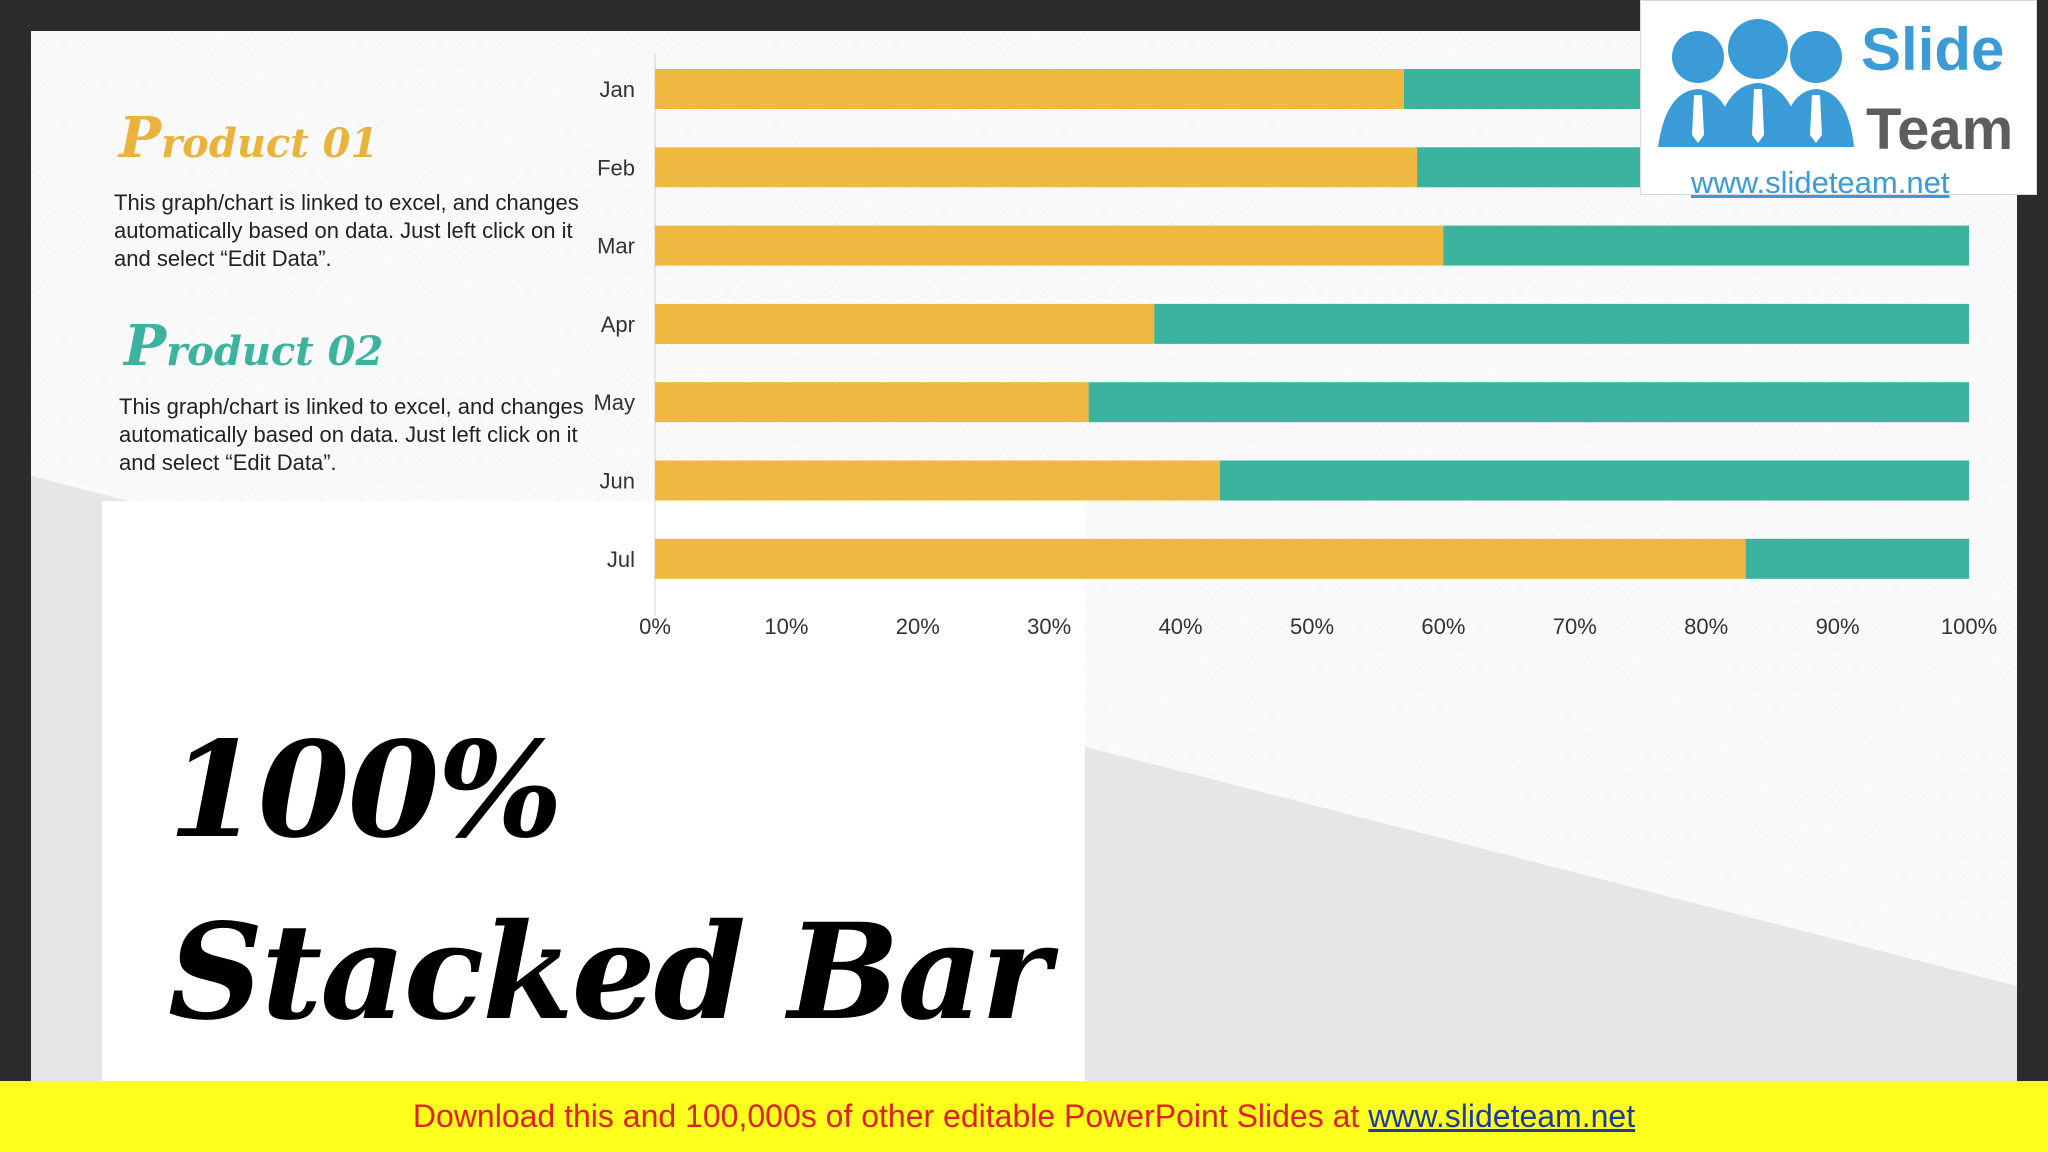  I want to click on category-label-mar: Mar, so click(616, 246).